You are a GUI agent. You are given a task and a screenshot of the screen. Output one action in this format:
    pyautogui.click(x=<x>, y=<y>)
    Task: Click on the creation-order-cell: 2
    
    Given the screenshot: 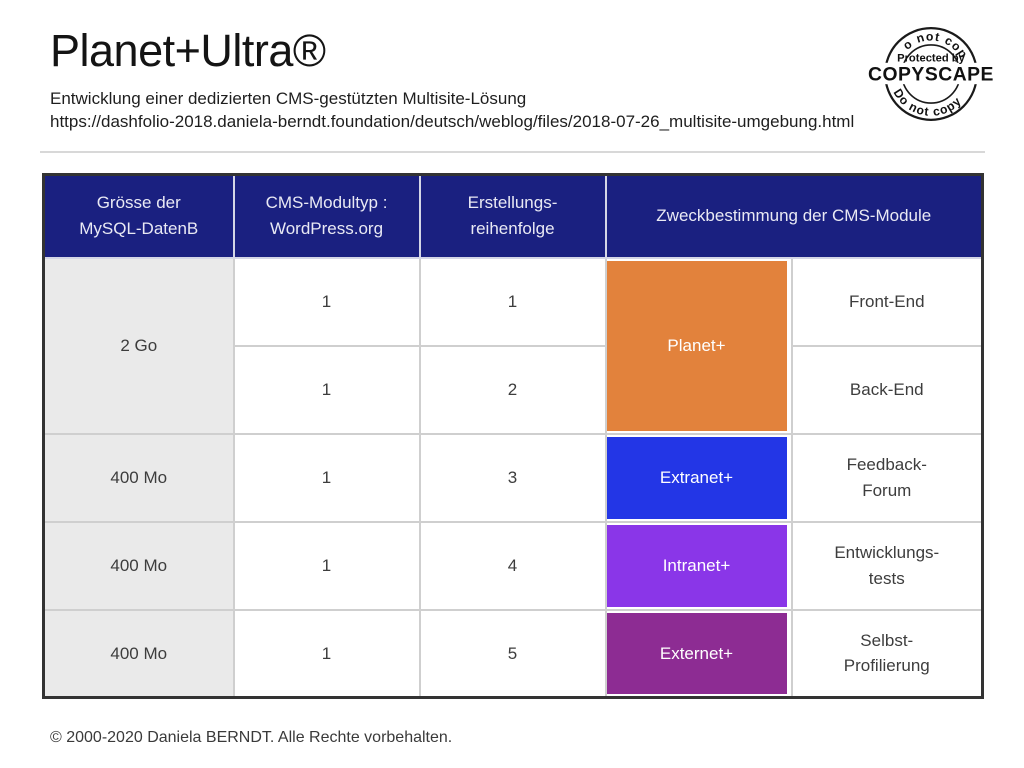 What is the action you would take?
    pyautogui.click(x=512, y=389)
    